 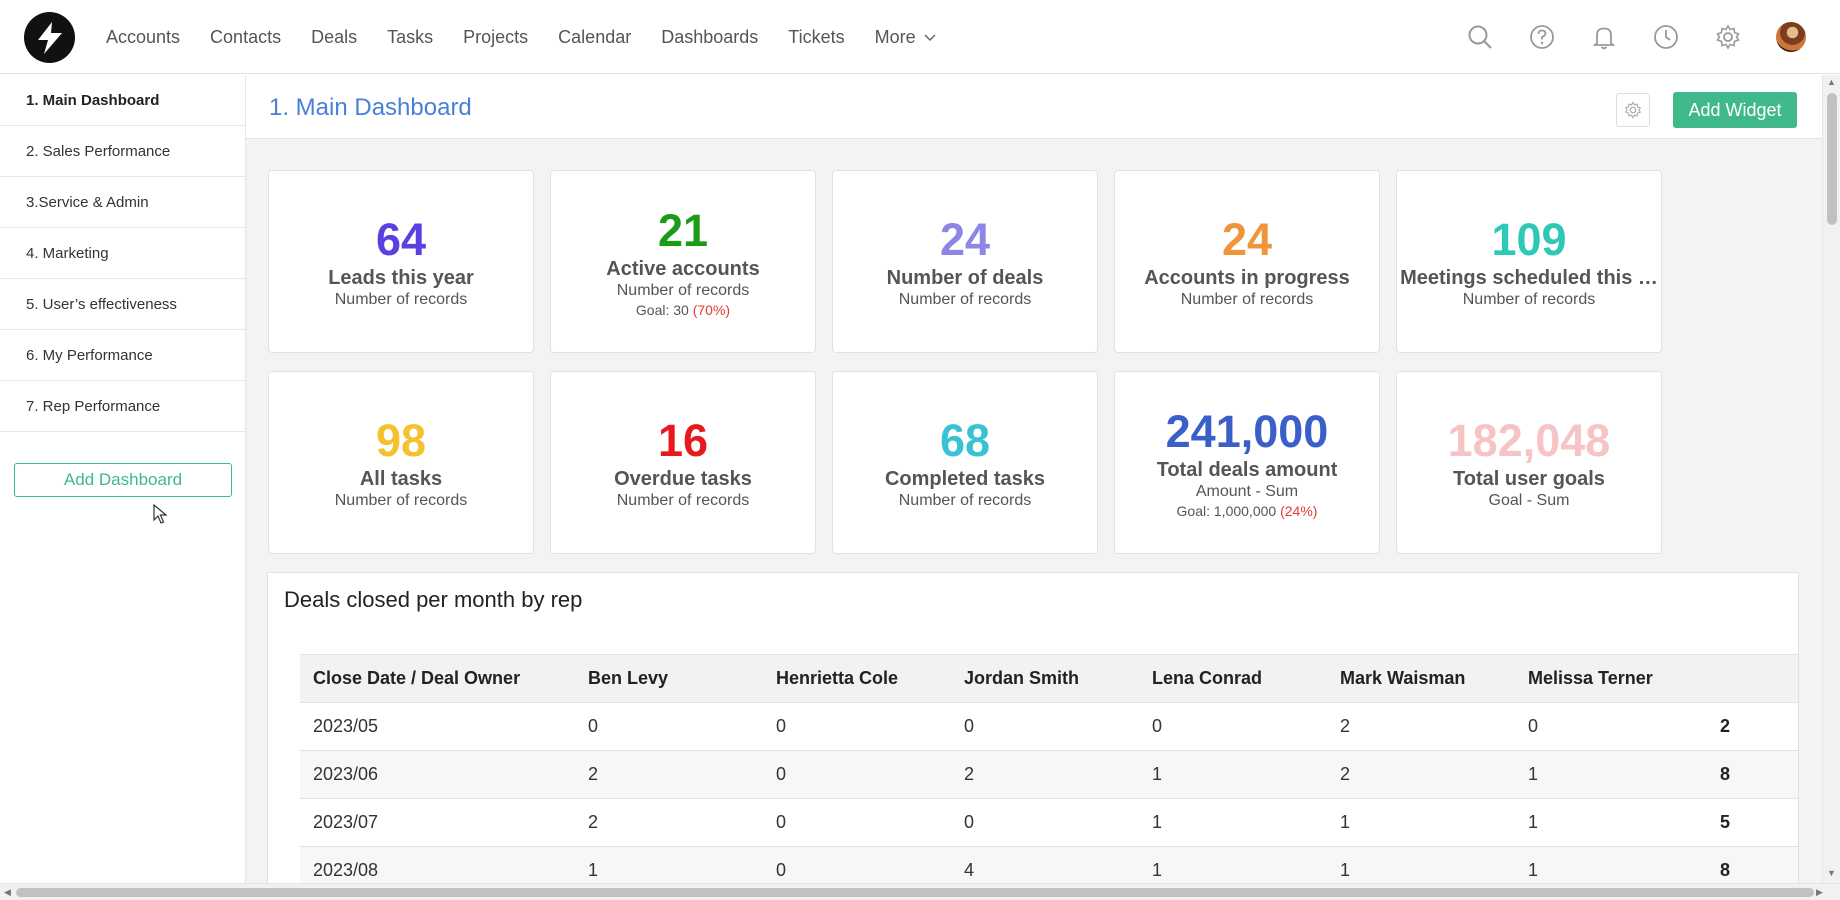 I want to click on table-row: 2023/07 2 0 0 1 1 1 5, so click(x=1049, y=822).